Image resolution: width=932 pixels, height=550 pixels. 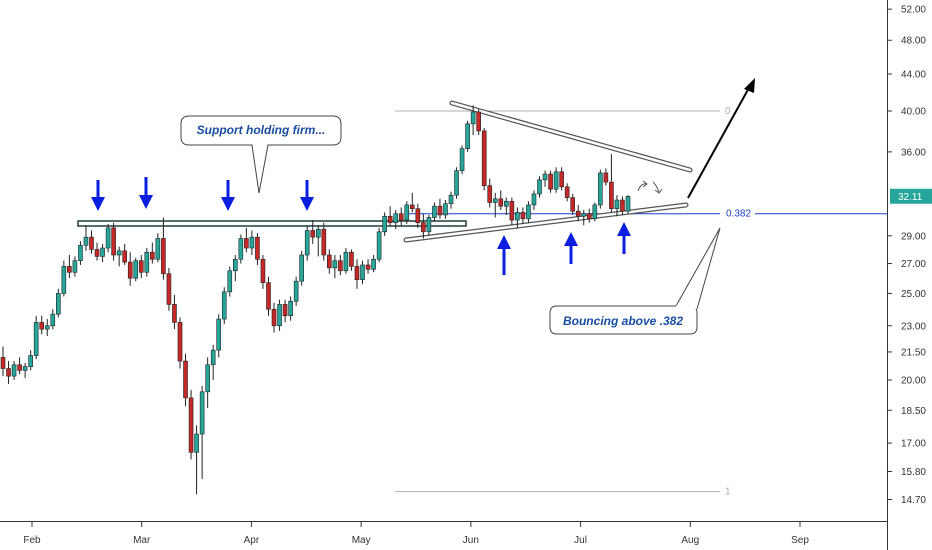 I want to click on price-tick-label: 52.00, so click(x=913, y=10).